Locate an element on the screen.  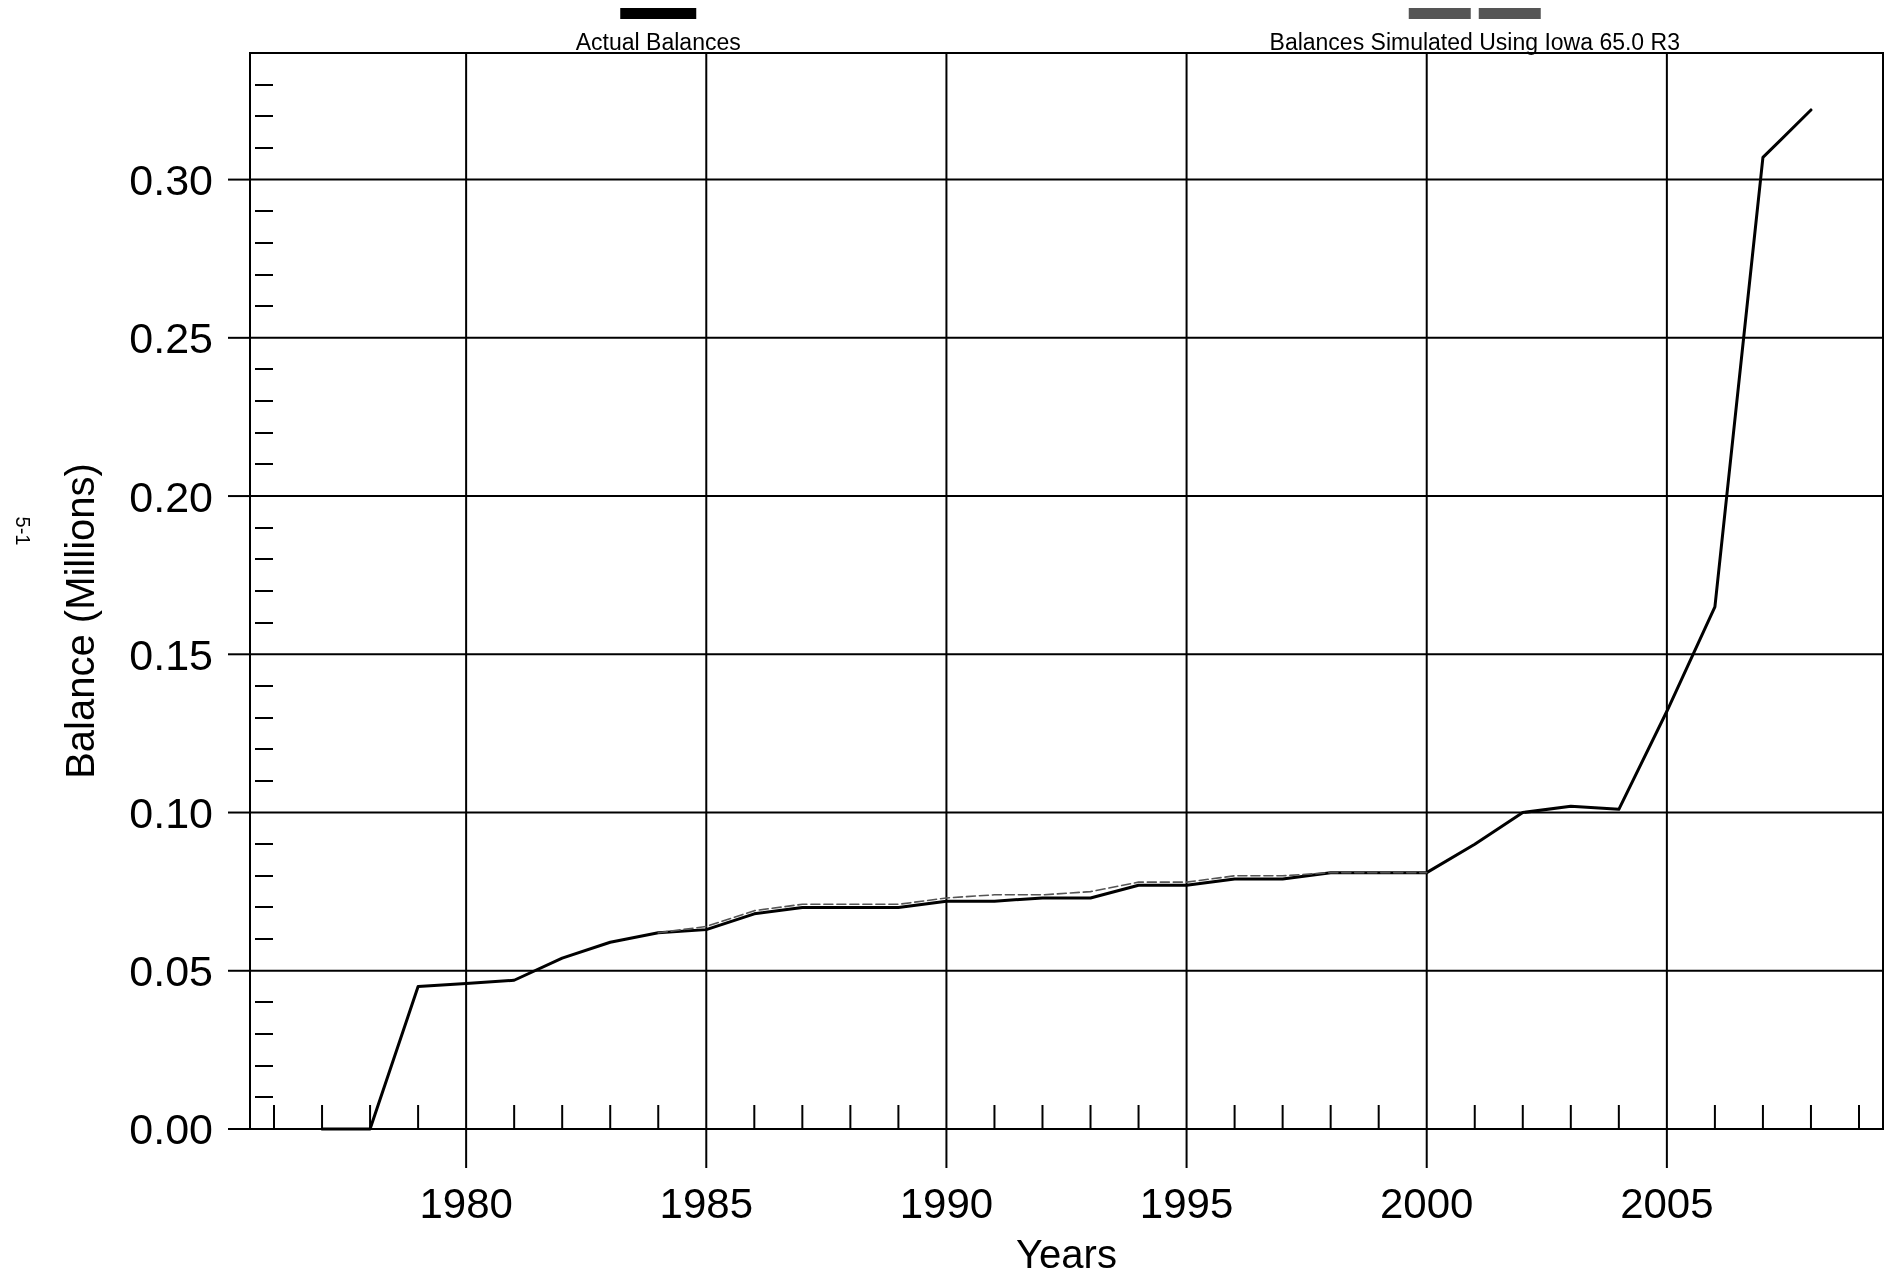
y-tick-label: 0.20 is located at coordinates (171, 496).